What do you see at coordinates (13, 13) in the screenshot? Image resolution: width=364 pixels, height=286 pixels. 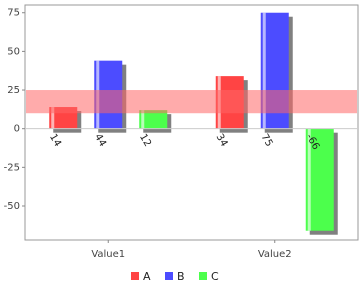 I see `y-tick-label: 75` at bounding box center [13, 13].